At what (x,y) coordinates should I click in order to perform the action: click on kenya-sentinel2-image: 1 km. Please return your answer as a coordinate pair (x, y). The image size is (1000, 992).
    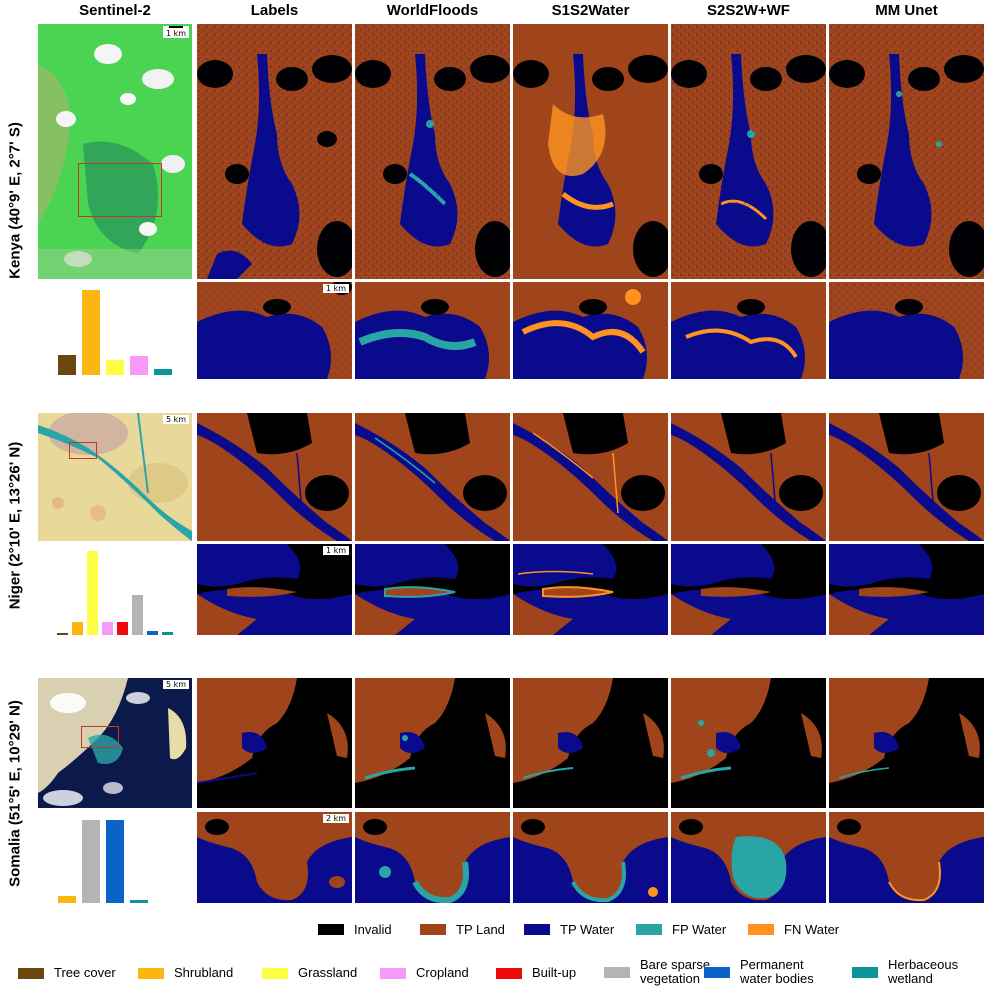
    Looking at the image, I should click on (115, 151).